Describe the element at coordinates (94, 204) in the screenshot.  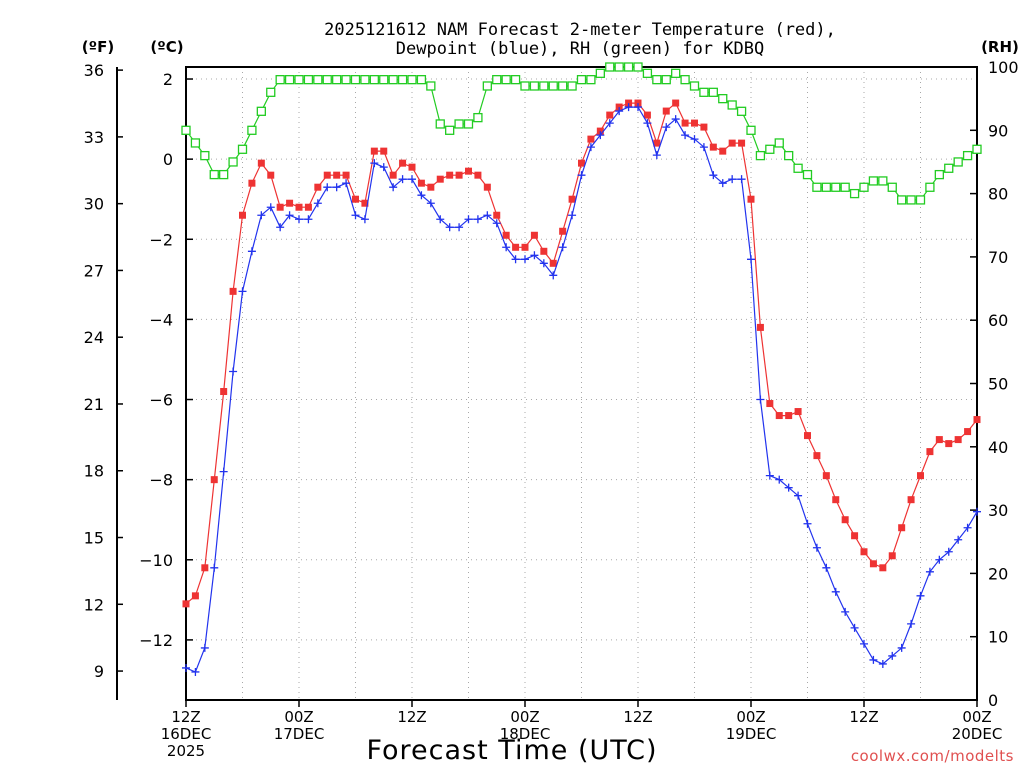
I see `fahrenheit-tick-label: 30` at that location.